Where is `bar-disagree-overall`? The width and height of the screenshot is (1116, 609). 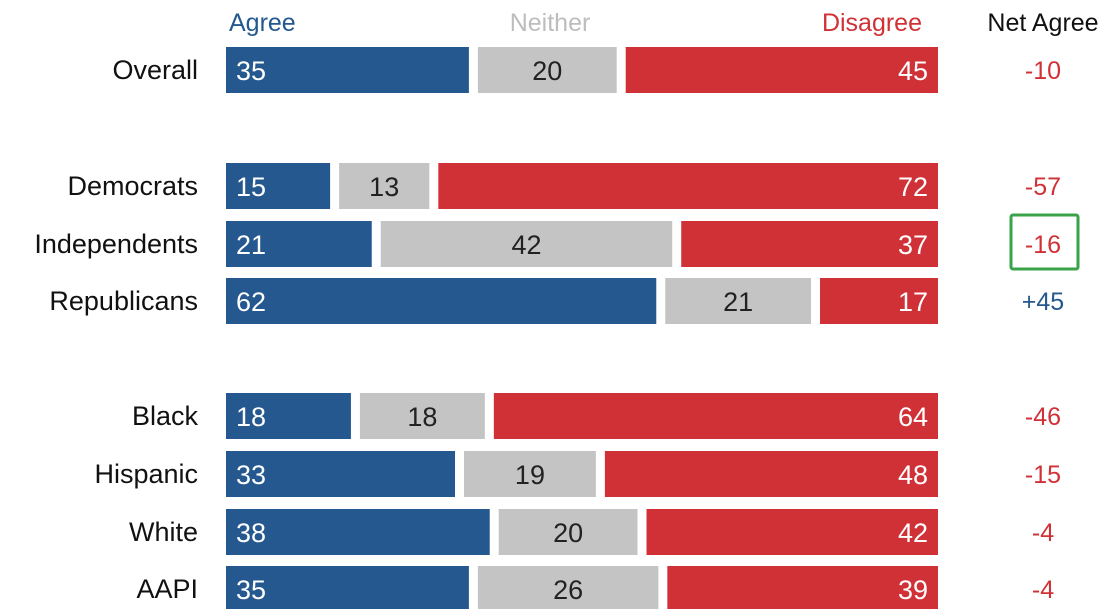
bar-disagree-overall is located at coordinates (781, 70).